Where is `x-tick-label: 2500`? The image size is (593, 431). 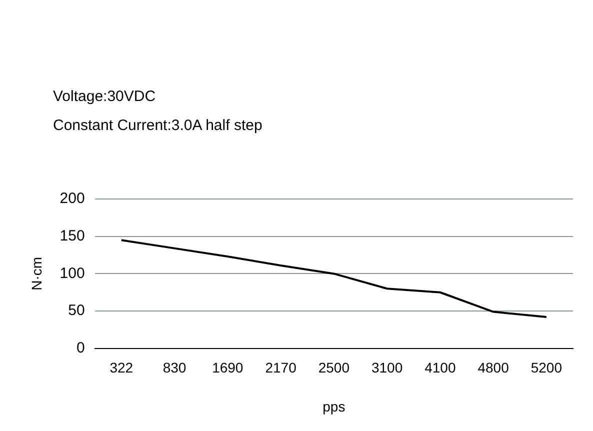 x-tick-label: 2500 is located at coordinates (334, 368).